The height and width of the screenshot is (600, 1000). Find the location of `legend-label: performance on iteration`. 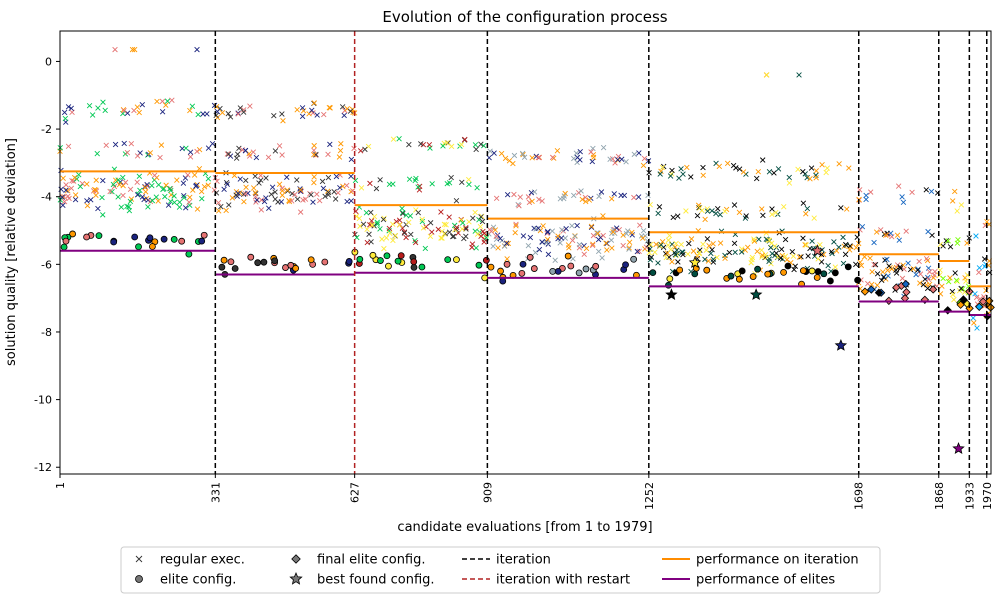

legend-label: performance on iteration is located at coordinates (777, 560).